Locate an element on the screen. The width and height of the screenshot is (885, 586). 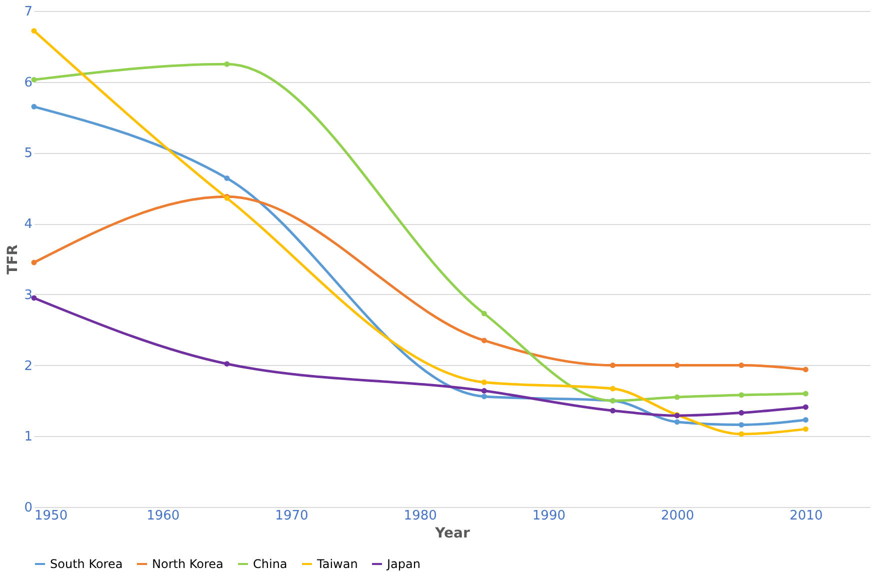
y-tick-label: 4 is located at coordinates (28, 224).